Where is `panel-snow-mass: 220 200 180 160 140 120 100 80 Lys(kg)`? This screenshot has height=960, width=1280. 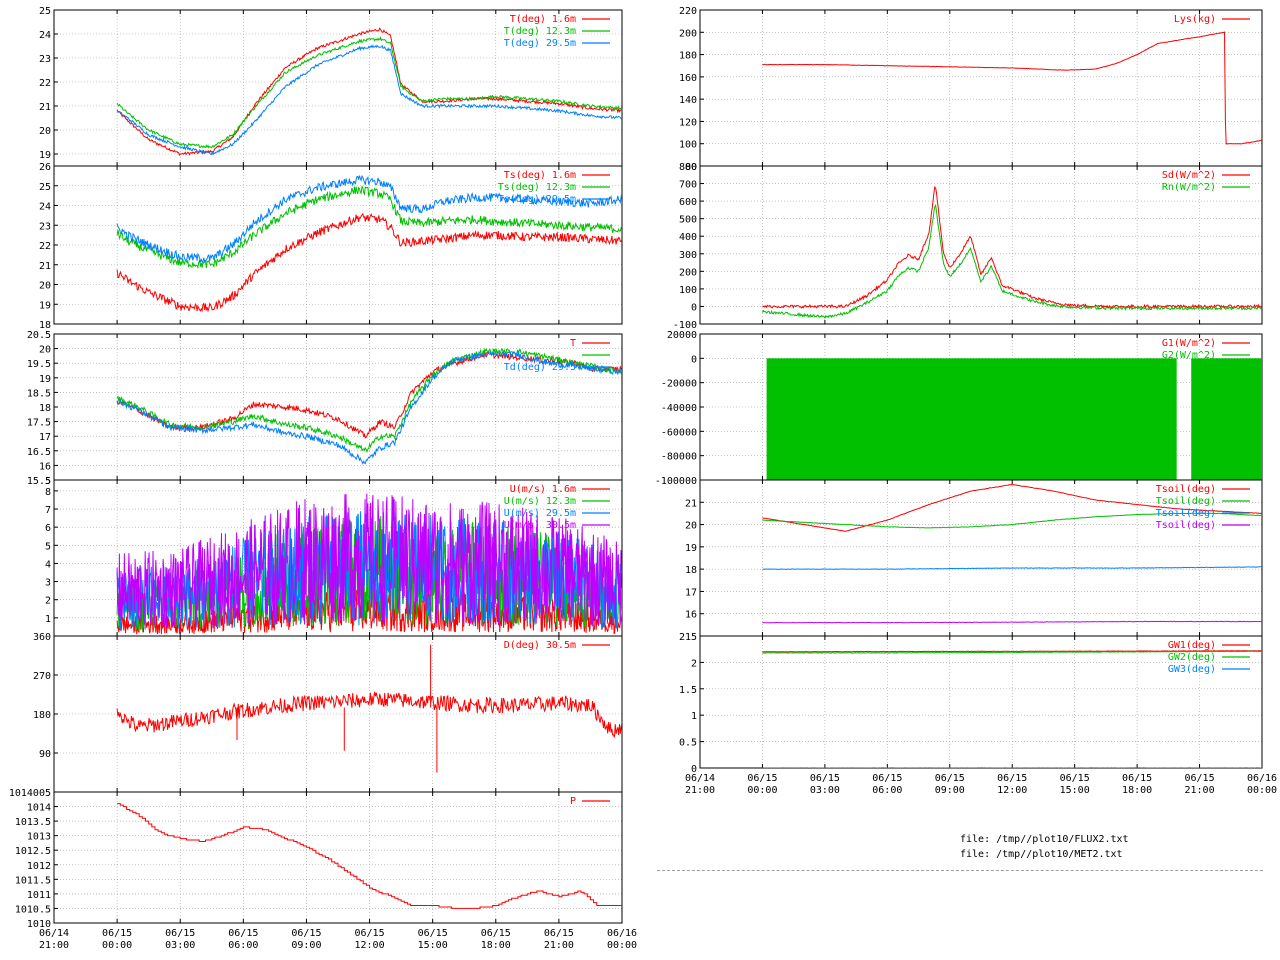
panel-snow-mass: 220 200 180 160 140 120 100 80 Lys(kg) is located at coordinates (971, 89).